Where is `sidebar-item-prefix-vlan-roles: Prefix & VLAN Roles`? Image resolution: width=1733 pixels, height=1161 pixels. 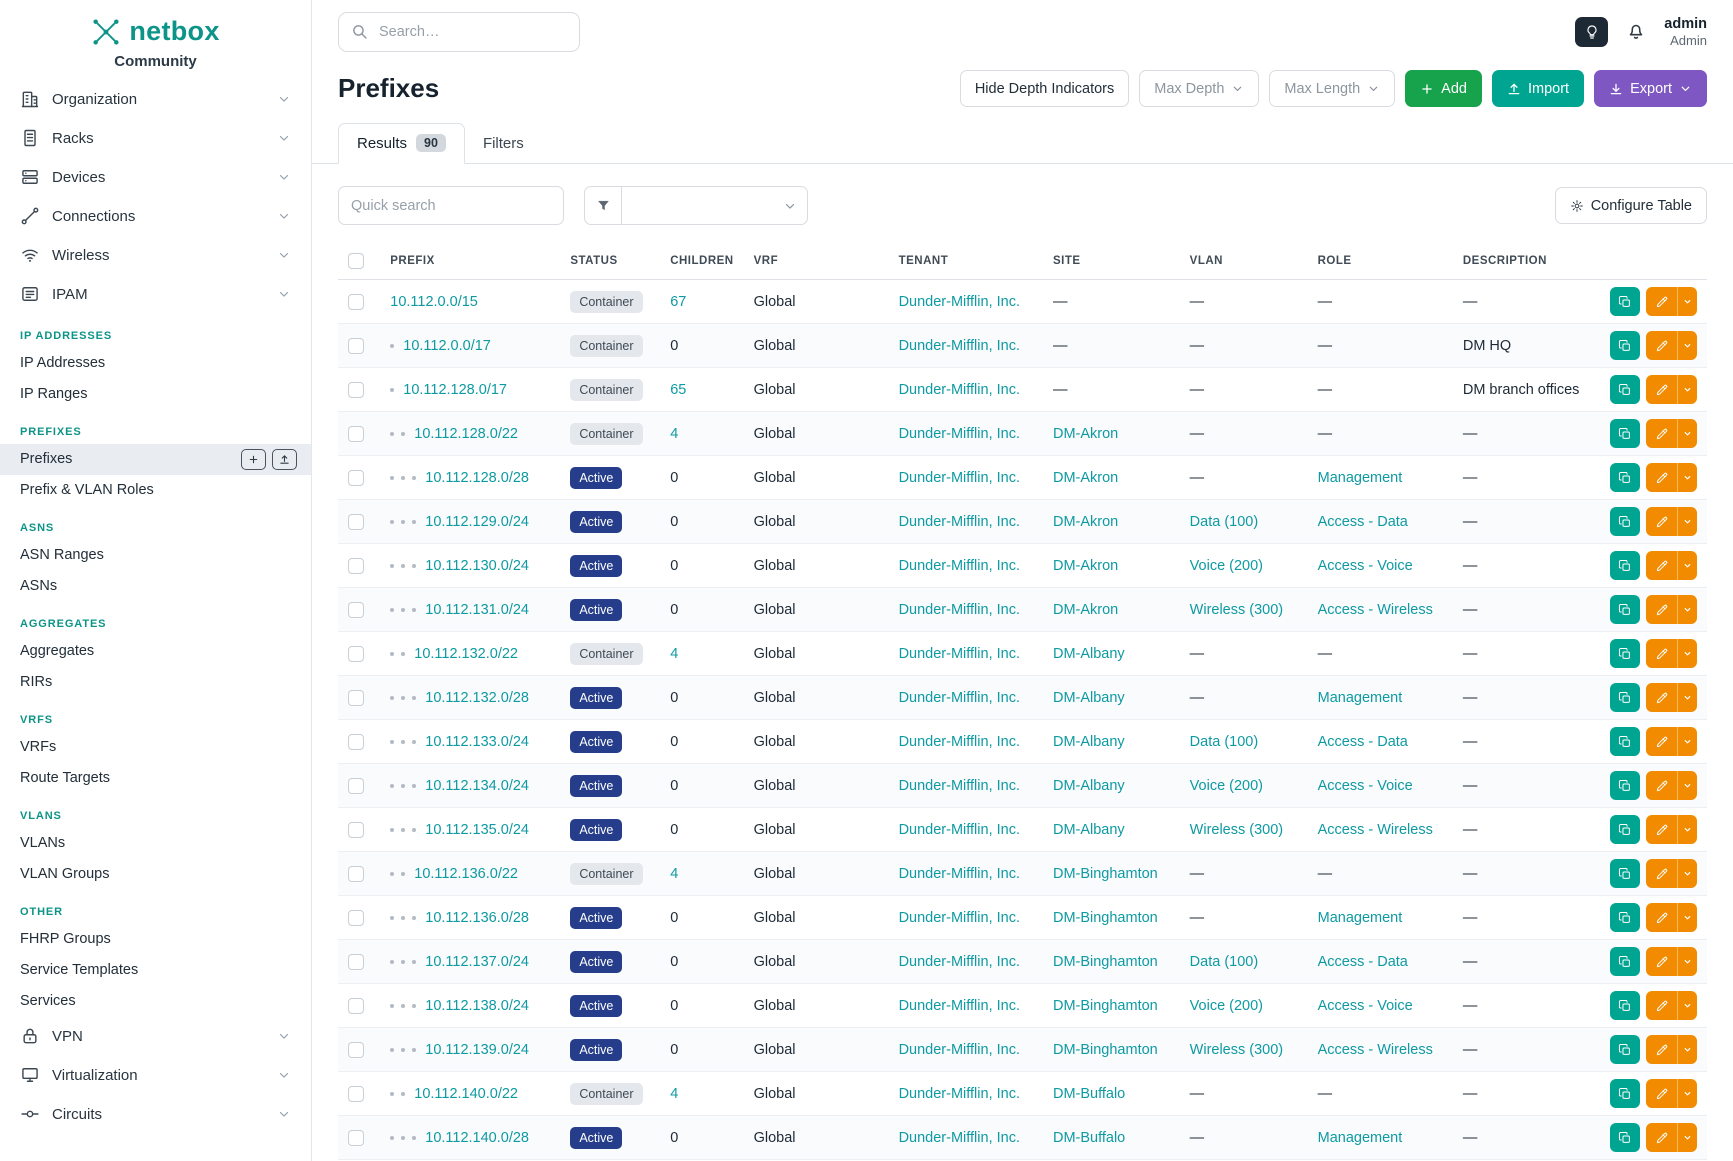
sidebar-item-prefix-vlan-roles: Prefix & VLAN Roles is located at coordinates (155, 490).